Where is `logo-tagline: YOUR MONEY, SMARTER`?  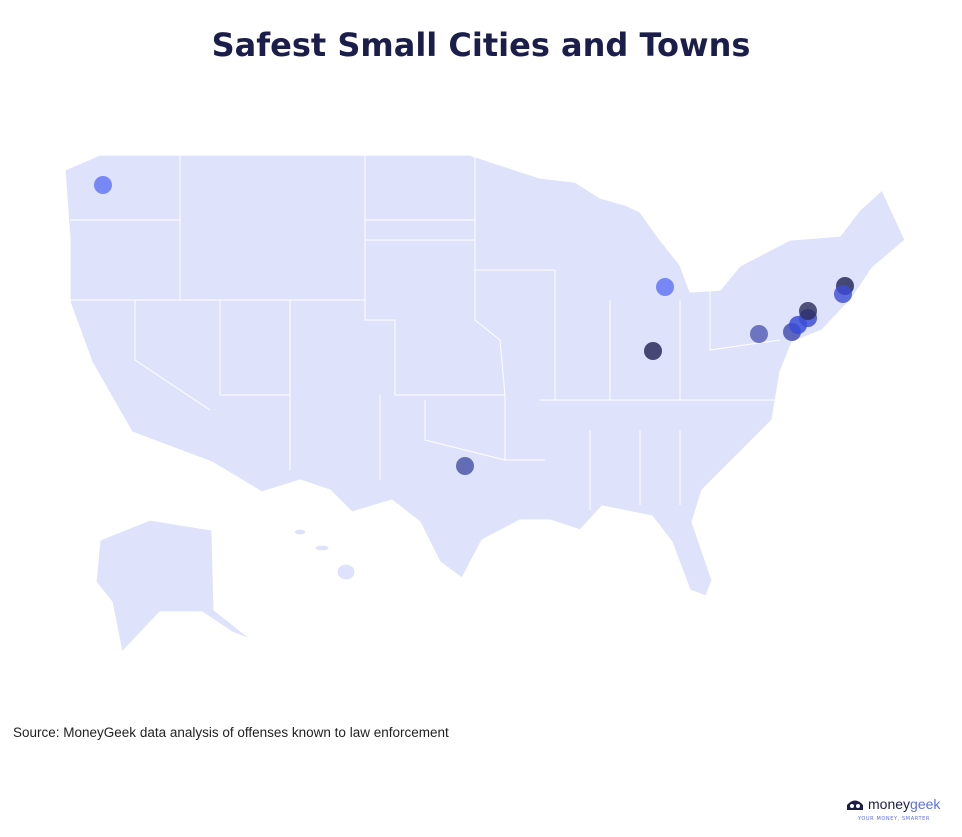
logo-tagline: YOUR MONEY, SMARTER is located at coordinates (894, 819).